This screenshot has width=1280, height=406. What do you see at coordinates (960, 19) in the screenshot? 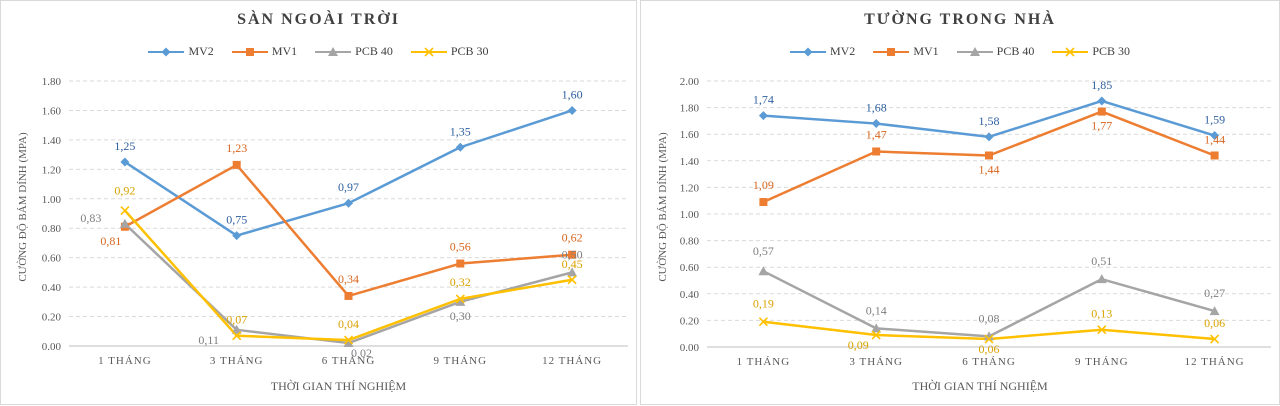
I see `chart-title: TƯỜNG TRONG NHÀ` at bounding box center [960, 19].